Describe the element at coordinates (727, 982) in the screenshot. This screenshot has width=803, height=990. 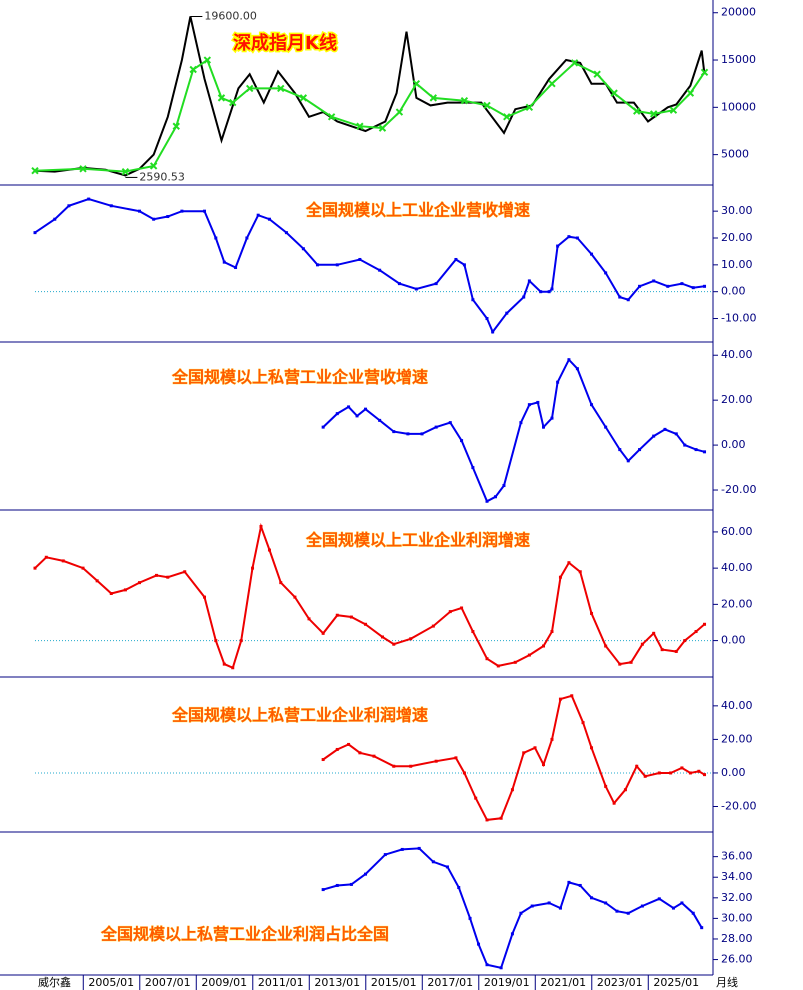
I see `period-label: 月线` at that location.